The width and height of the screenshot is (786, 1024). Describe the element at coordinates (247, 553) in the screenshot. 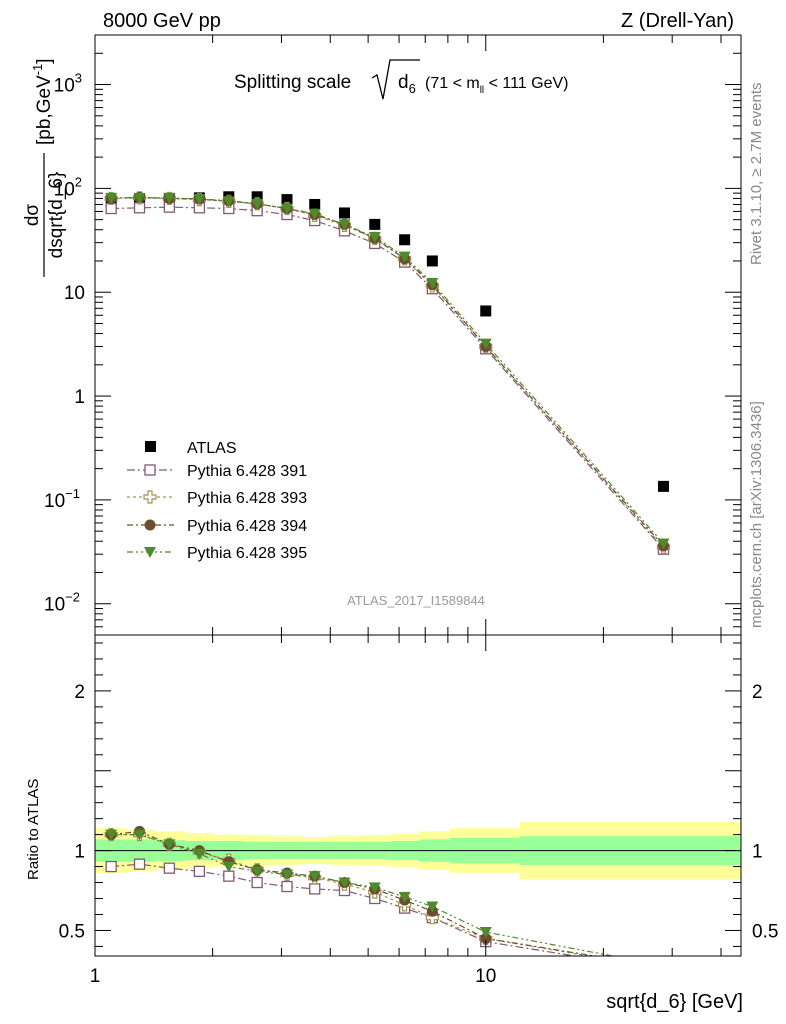

I see `legend-label-395: Pythia 6.428 395` at that location.